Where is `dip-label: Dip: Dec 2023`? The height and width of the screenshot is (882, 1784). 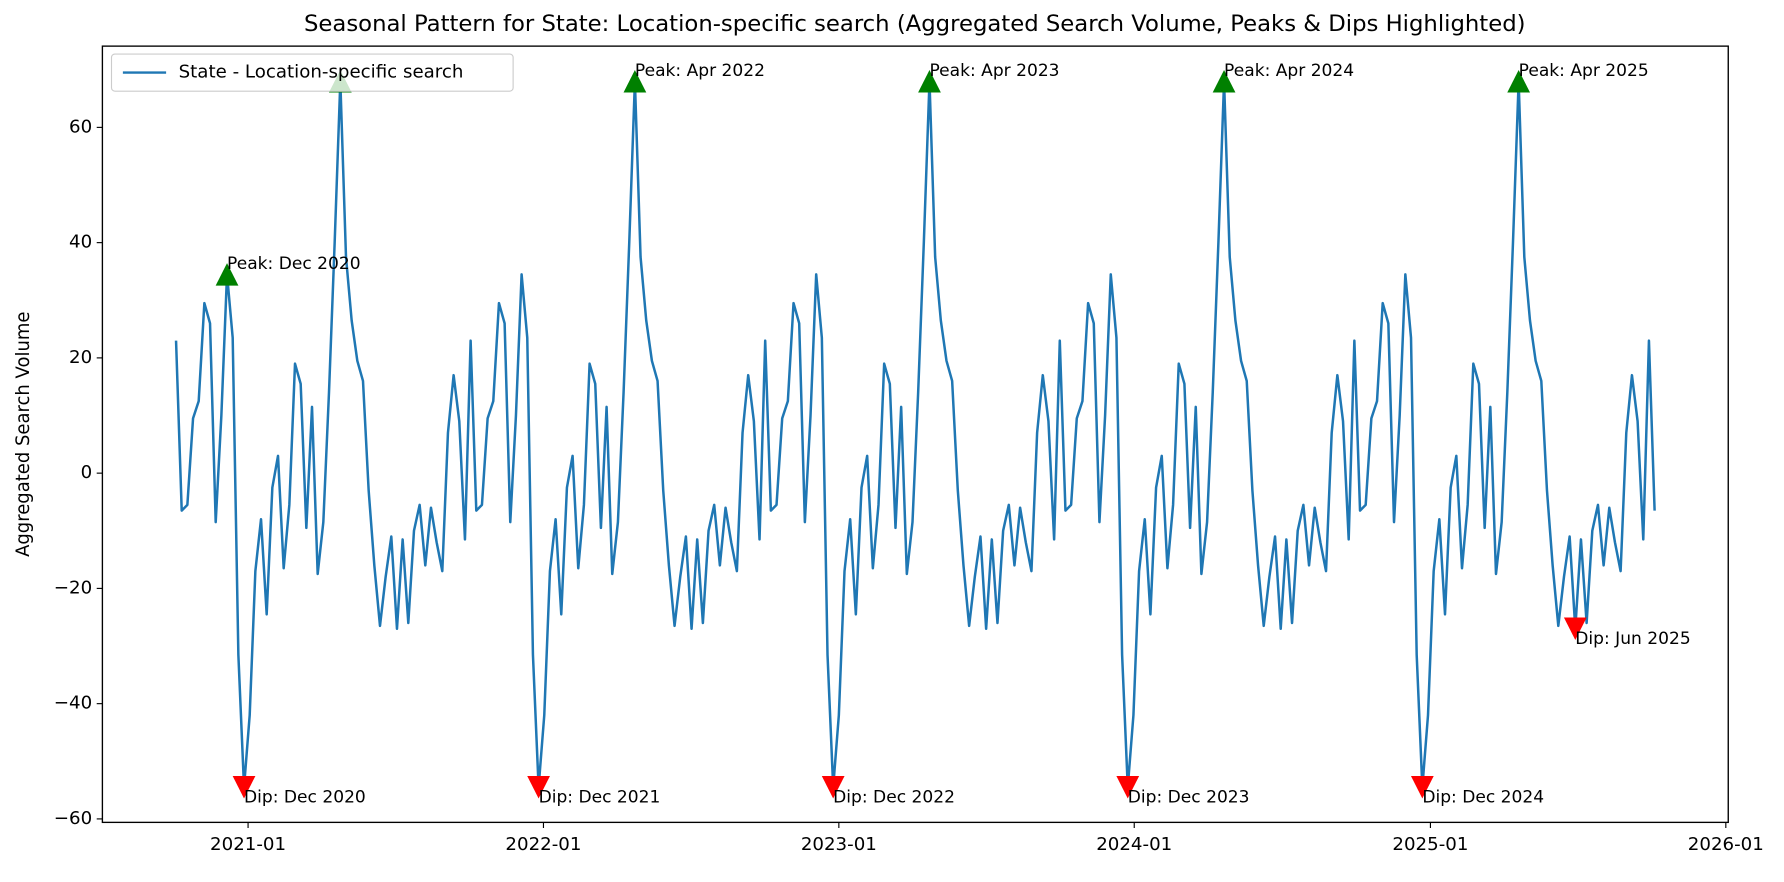
dip-label: Dip: Dec 2023 is located at coordinates (1189, 797).